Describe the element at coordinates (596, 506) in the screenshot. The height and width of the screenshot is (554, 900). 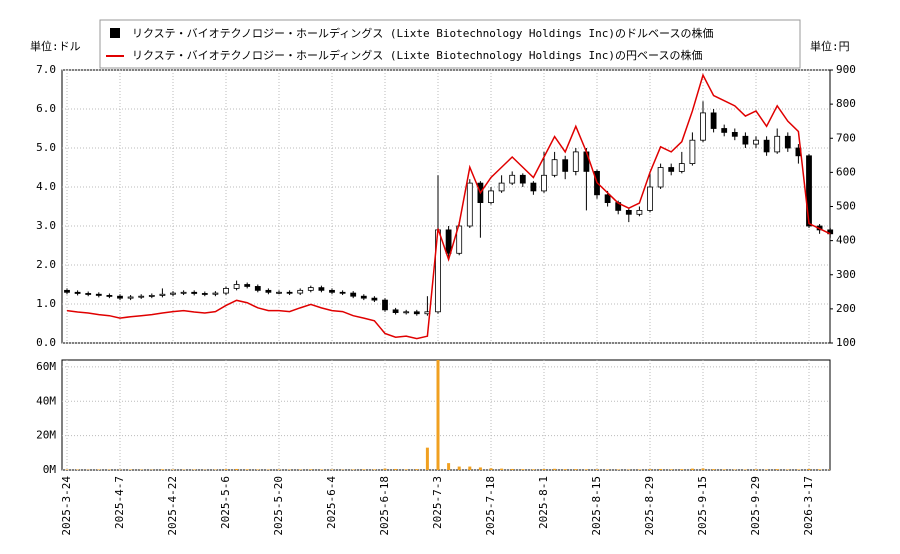
I see `x-tick-label: 2025-8-15` at that location.